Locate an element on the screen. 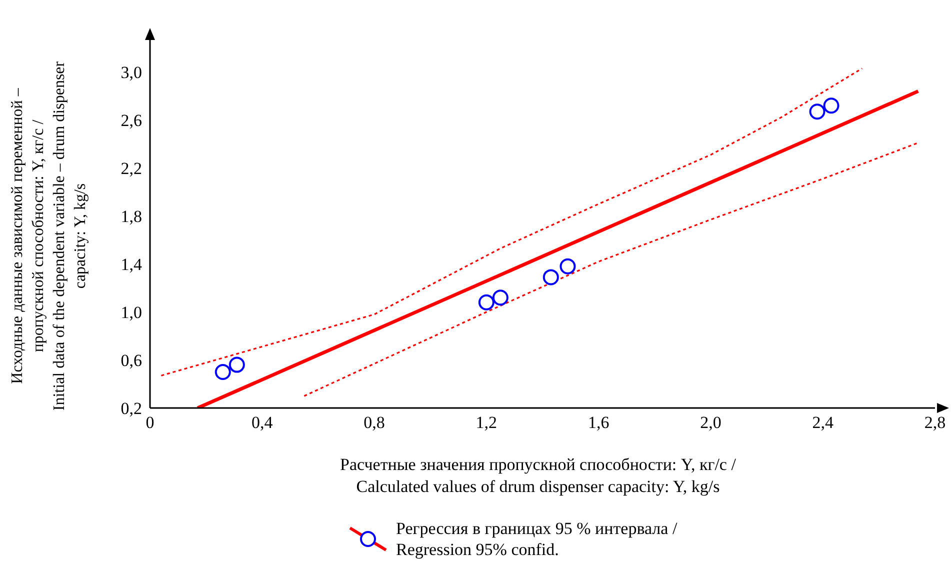  y-tick-label: 0,2 is located at coordinates (131, 408).